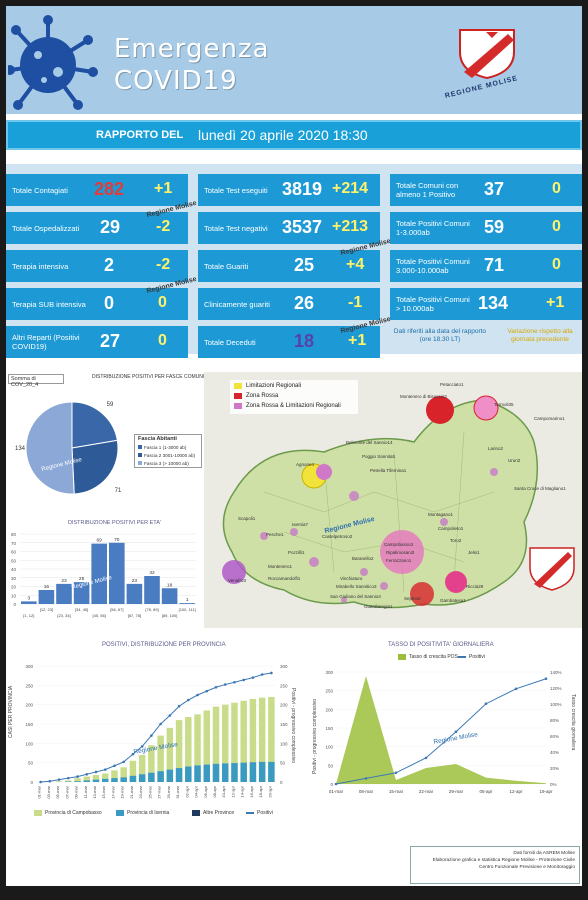 This screenshot has height=900, width=588. What do you see at coordinates (554, 752) in the screenshot?
I see `rate-y2-tick: 40%` at bounding box center [554, 752].